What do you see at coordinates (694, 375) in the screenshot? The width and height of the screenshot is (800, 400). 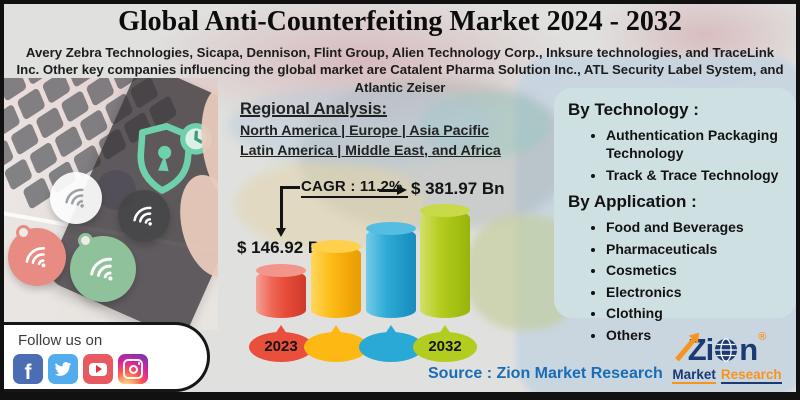 I see `logo-market: Market` at bounding box center [694, 375].